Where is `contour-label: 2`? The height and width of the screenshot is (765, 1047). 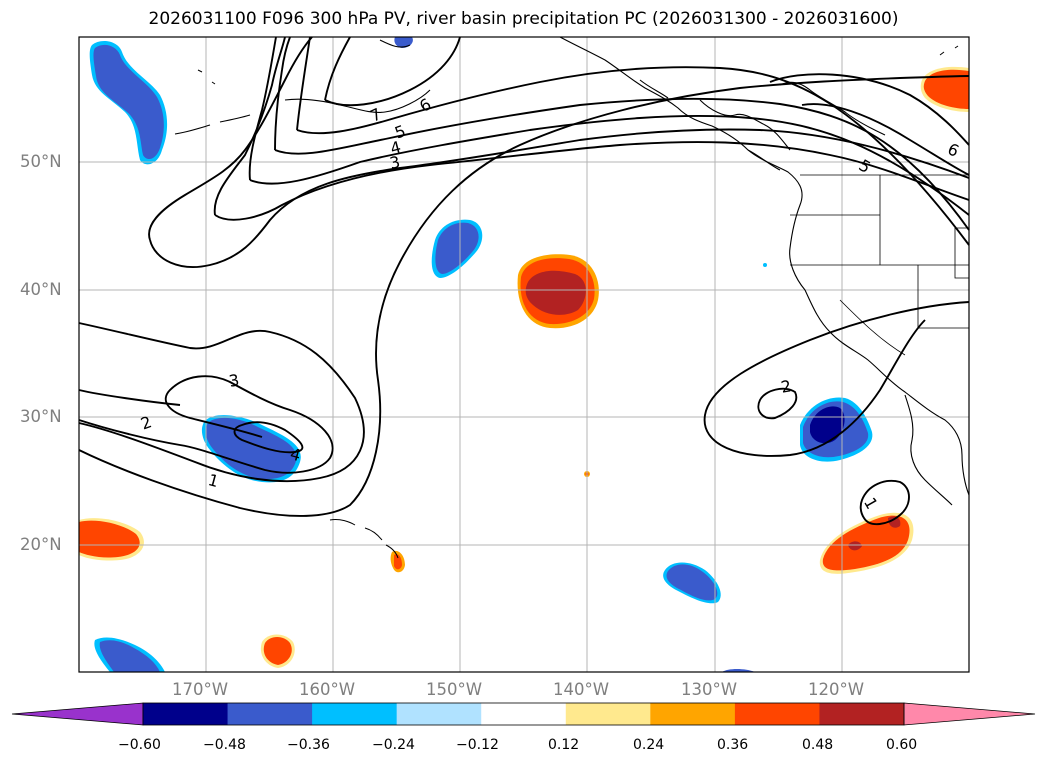 contour-label: 2 is located at coordinates (785, 386).